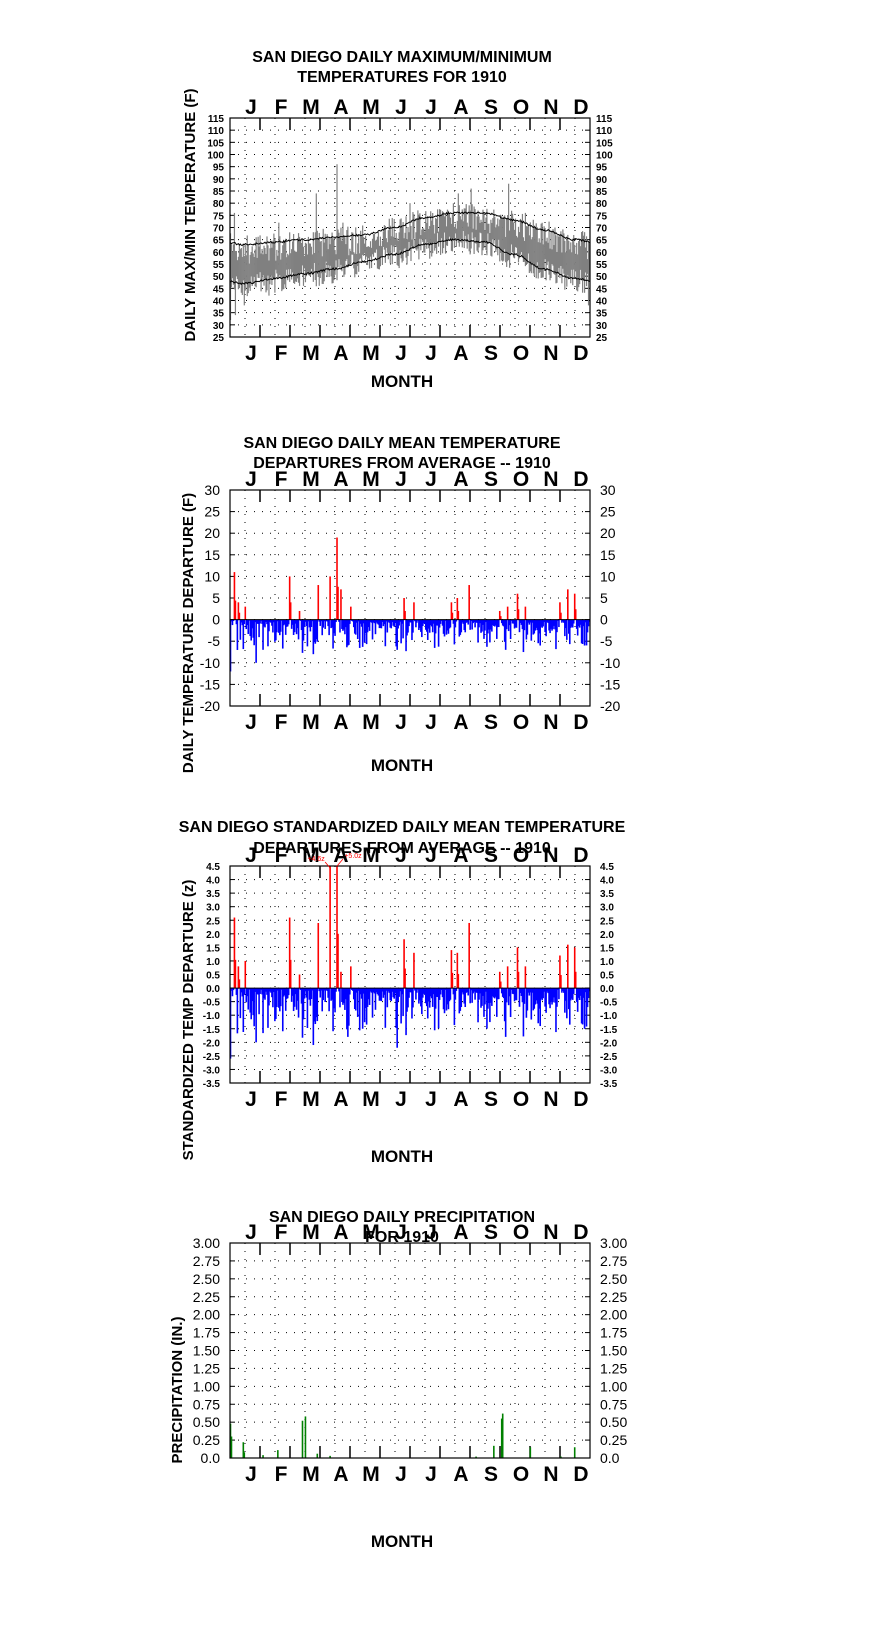 Image resolution: width=876 pixels, height=1634 pixels. Describe the element at coordinates (580, 1232) in the screenshot. I see `precip-month-label-top: D` at that location.